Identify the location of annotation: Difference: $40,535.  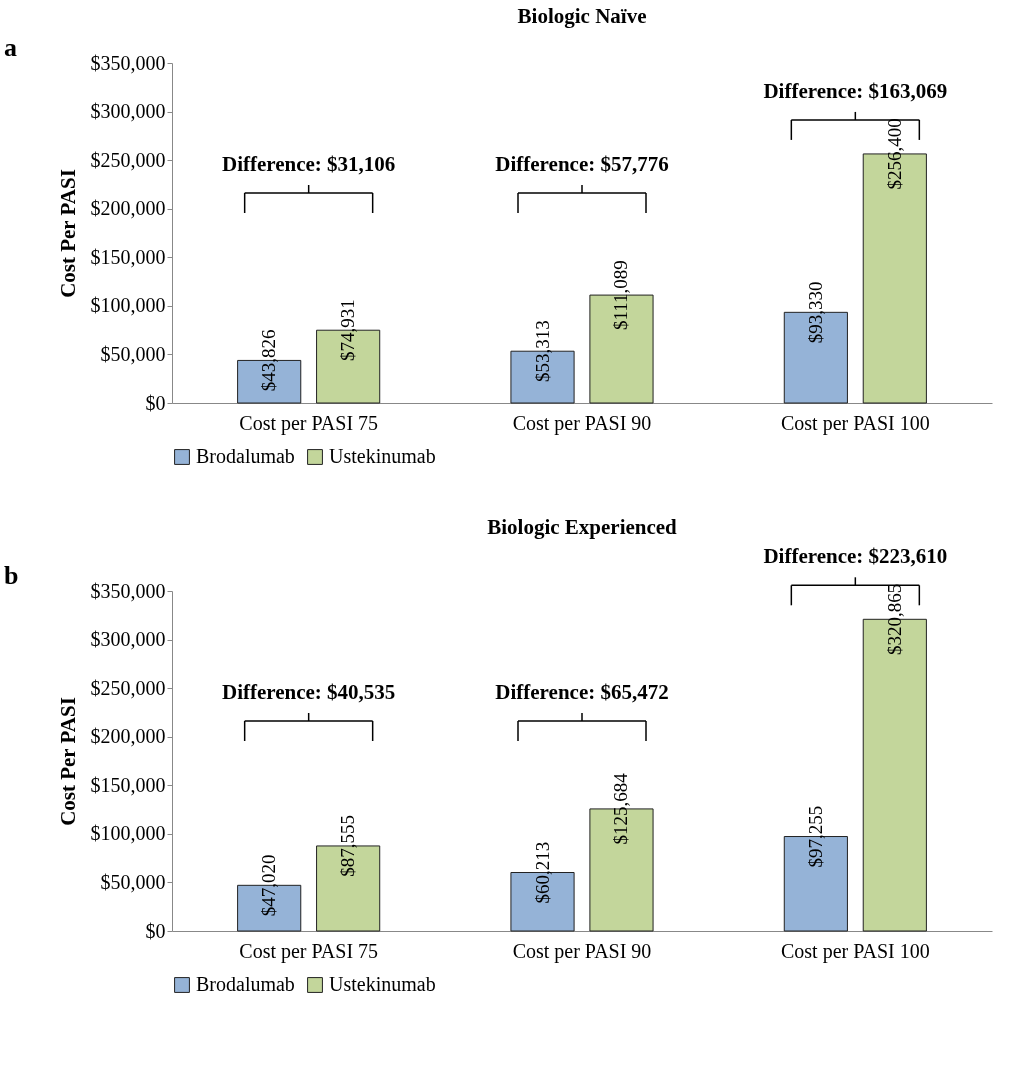
(308, 692).